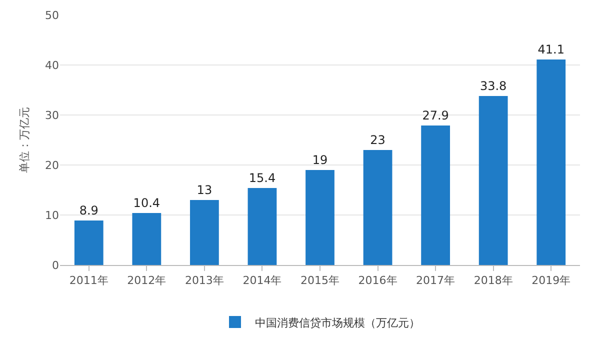  I want to click on y-tick-label: 30, so click(52, 115).